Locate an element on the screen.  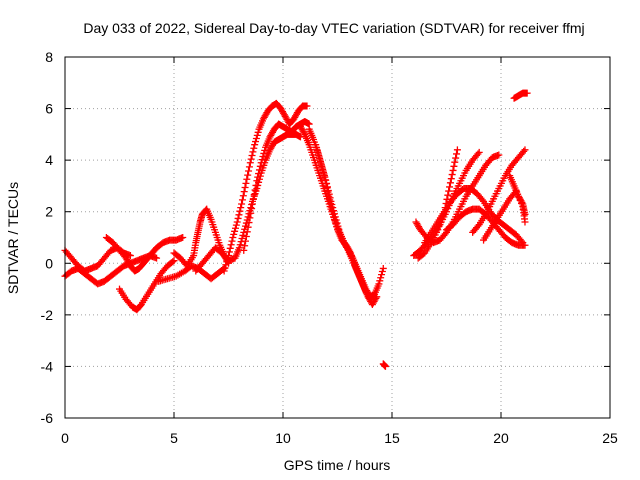
y-tick-label: 4 is located at coordinates (49, 160).